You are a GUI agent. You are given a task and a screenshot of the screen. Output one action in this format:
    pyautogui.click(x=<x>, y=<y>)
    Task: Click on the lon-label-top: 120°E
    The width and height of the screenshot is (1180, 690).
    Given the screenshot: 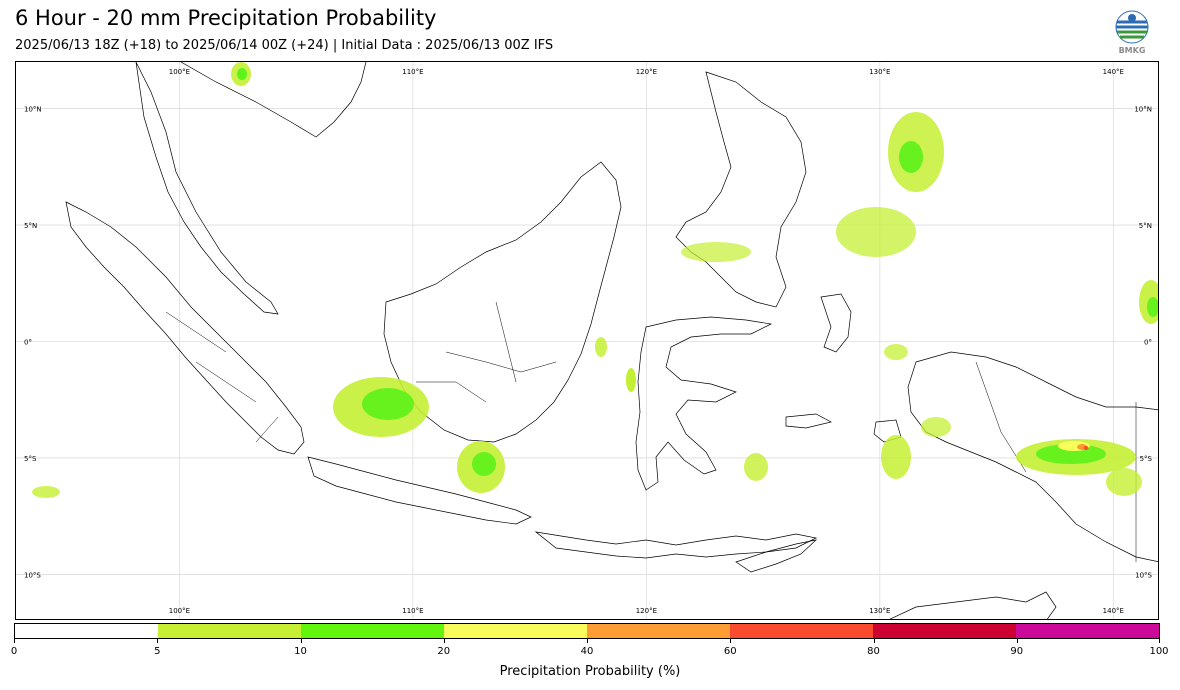 What is the action you would take?
    pyautogui.click(x=646, y=72)
    